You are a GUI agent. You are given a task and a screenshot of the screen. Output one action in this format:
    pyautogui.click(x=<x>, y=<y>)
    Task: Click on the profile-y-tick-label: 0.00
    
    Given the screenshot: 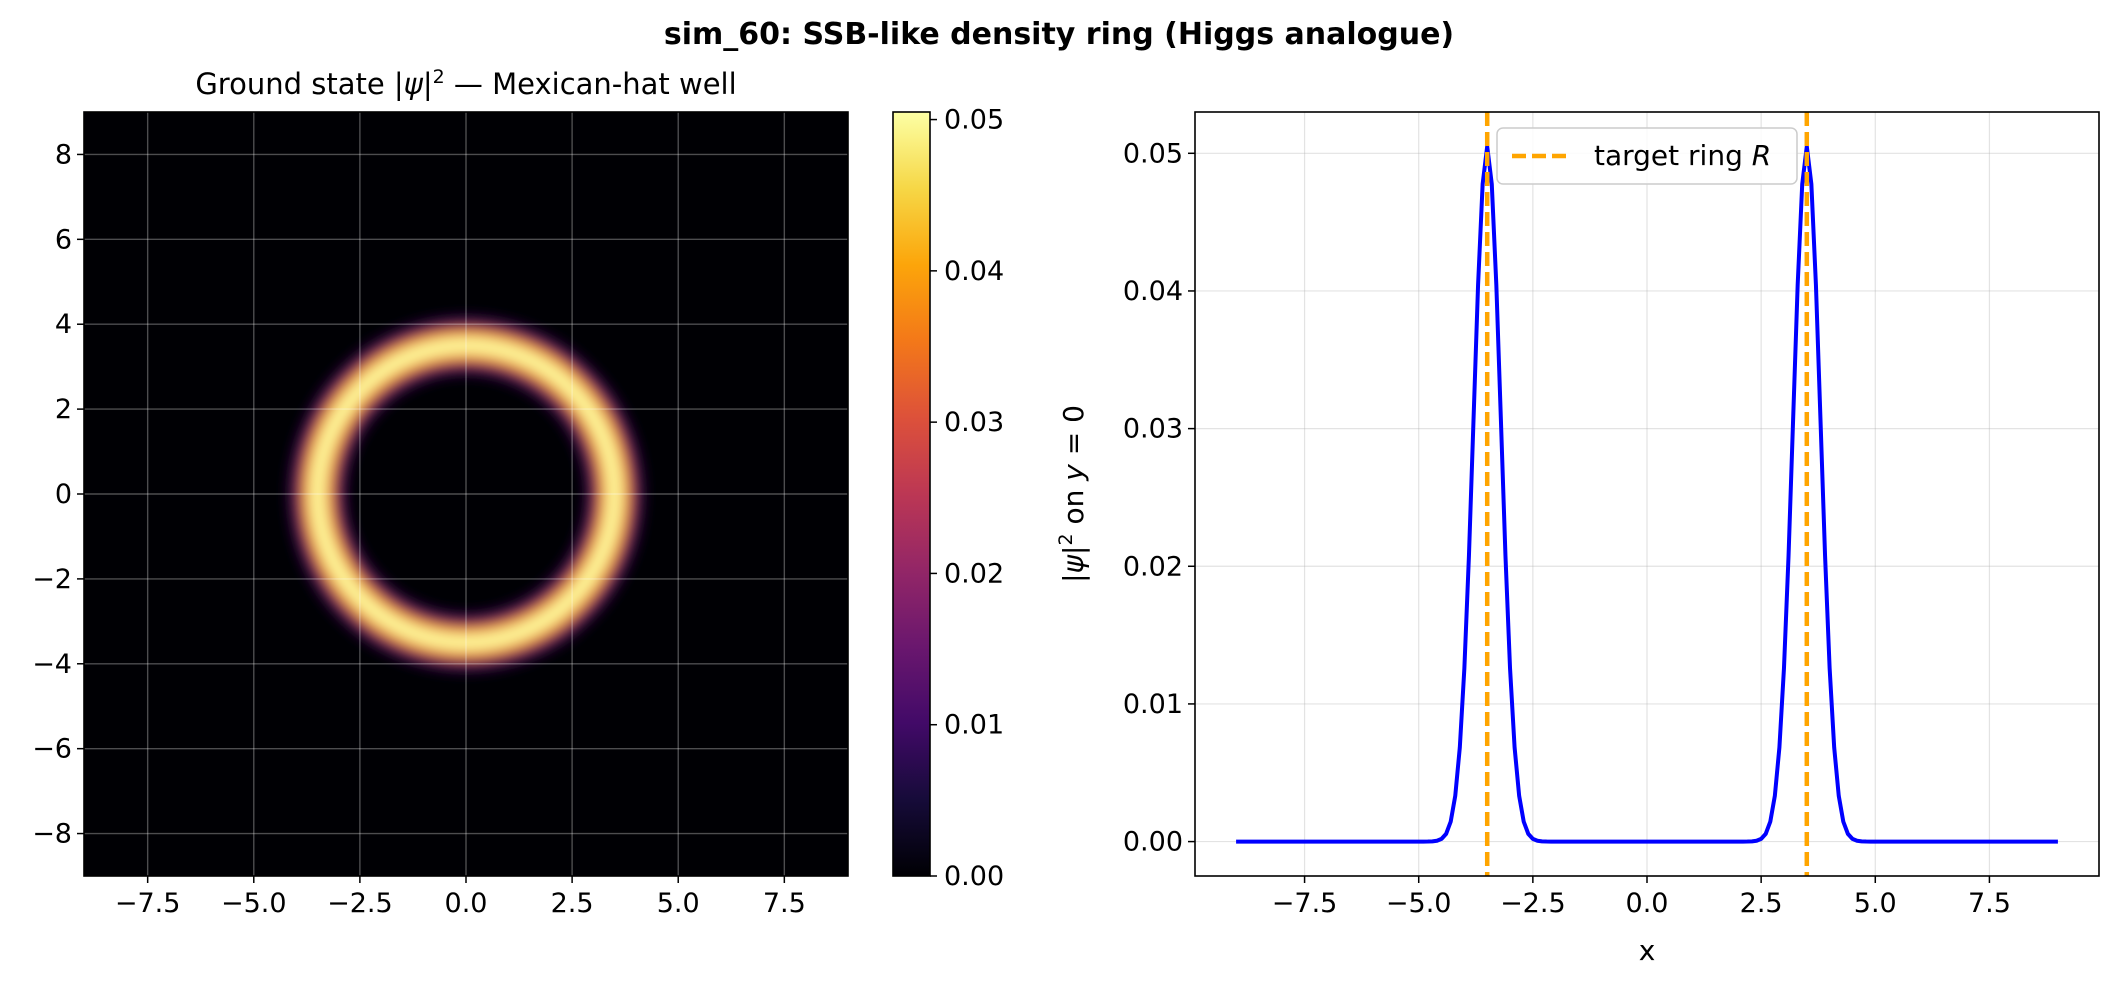 What is the action you would take?
    pyautogui.click(x=1153, y=842)
    